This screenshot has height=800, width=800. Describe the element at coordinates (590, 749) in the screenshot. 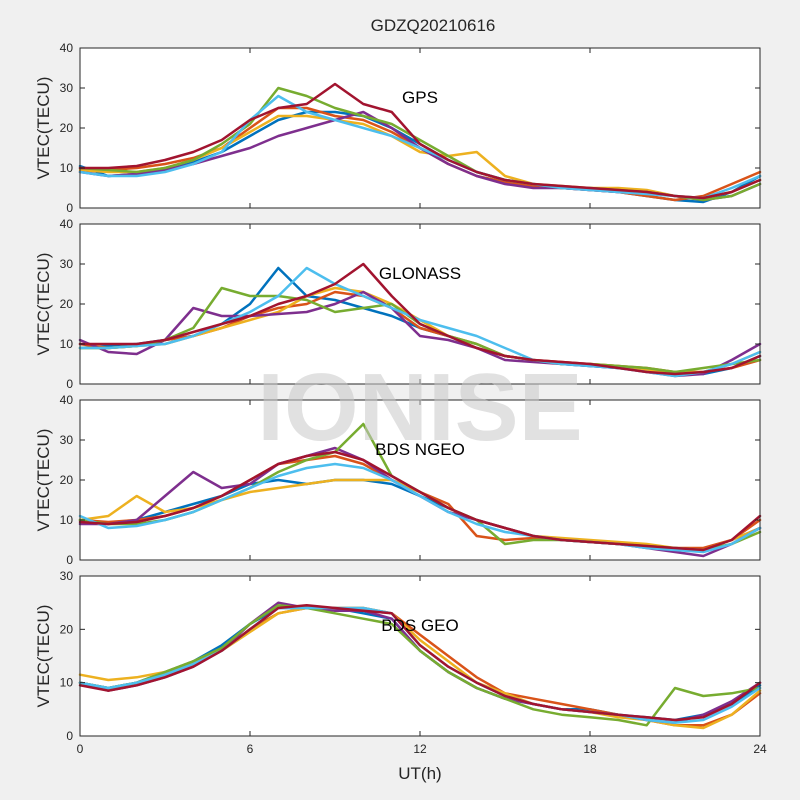

I see `x-tick-label: 18` at that location.